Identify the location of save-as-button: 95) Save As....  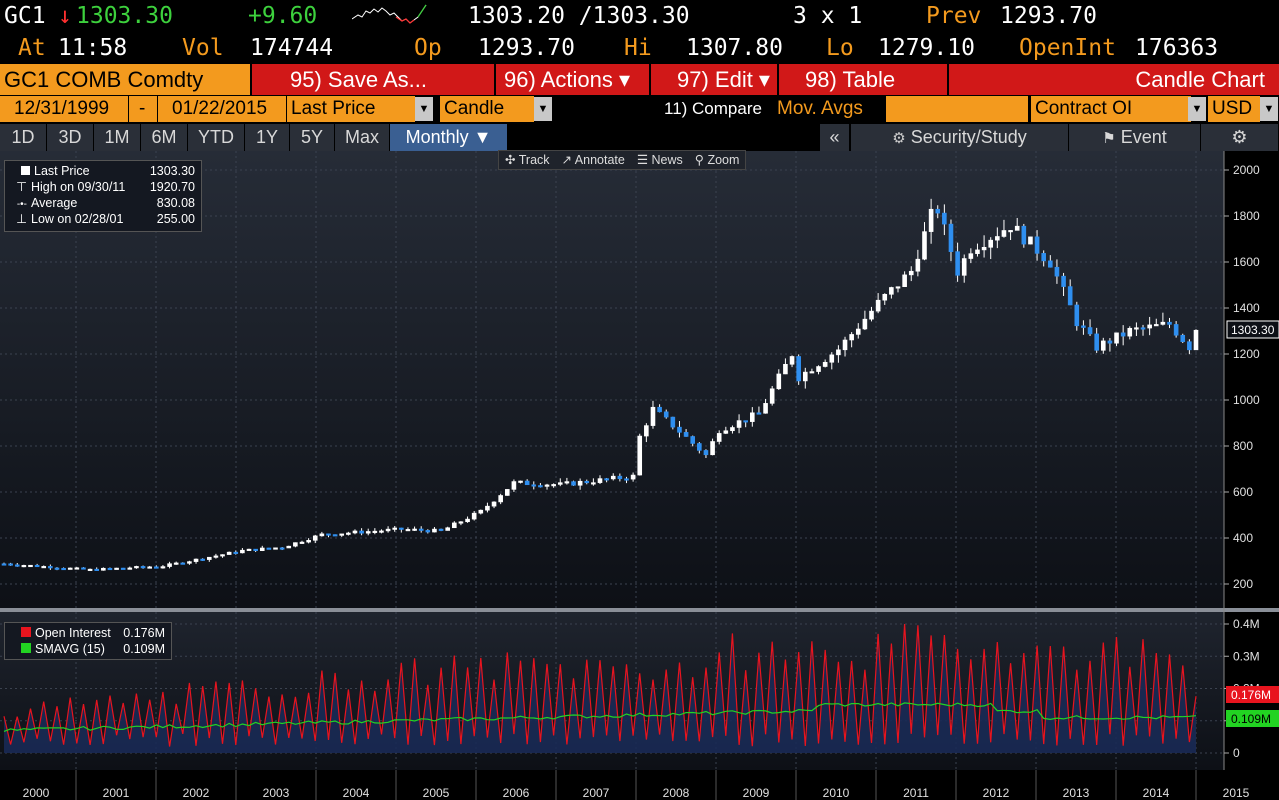
(374, 79).